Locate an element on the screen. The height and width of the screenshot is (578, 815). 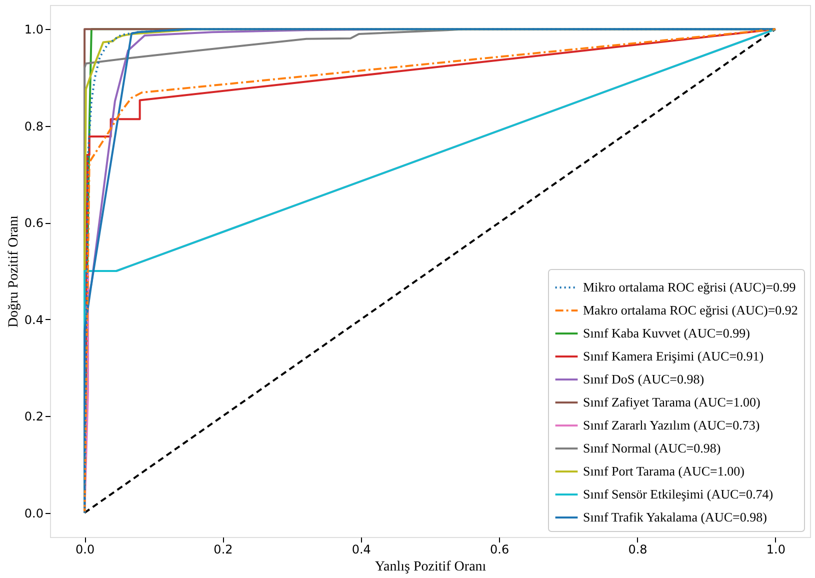
x-tick-label: 0.6 is located at coordinates (500, 549).